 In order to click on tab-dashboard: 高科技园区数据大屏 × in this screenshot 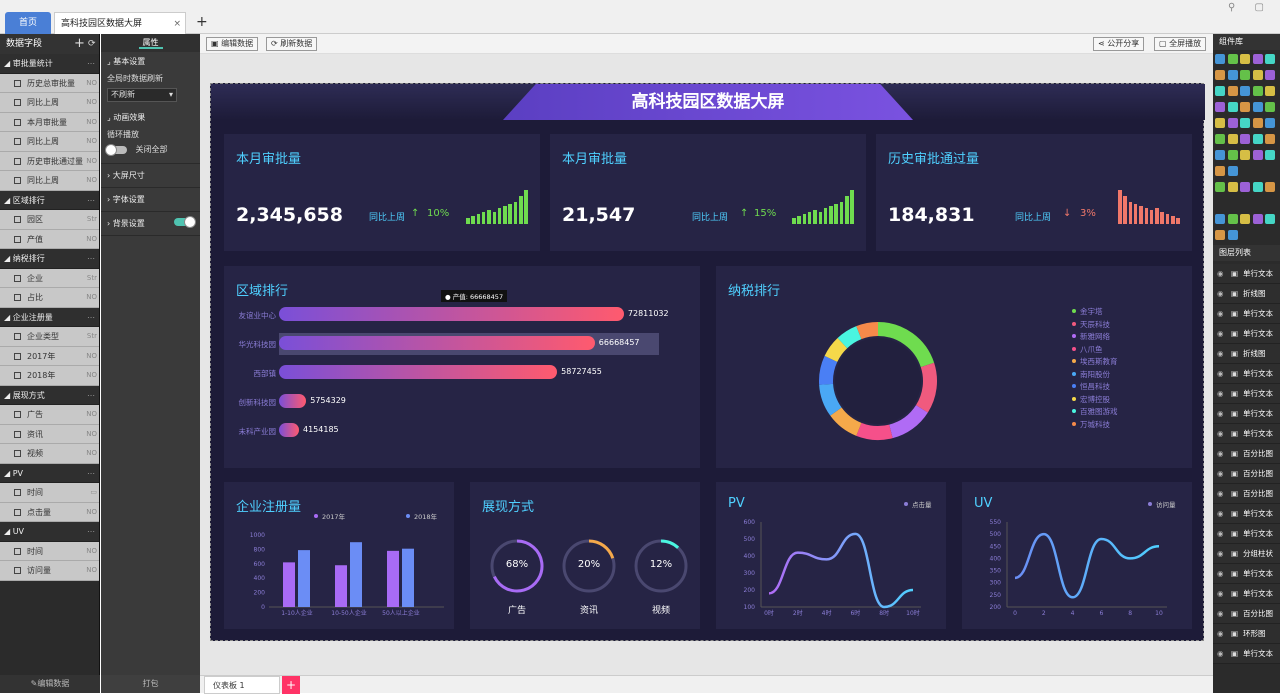, I will do `click(120, 23)`.